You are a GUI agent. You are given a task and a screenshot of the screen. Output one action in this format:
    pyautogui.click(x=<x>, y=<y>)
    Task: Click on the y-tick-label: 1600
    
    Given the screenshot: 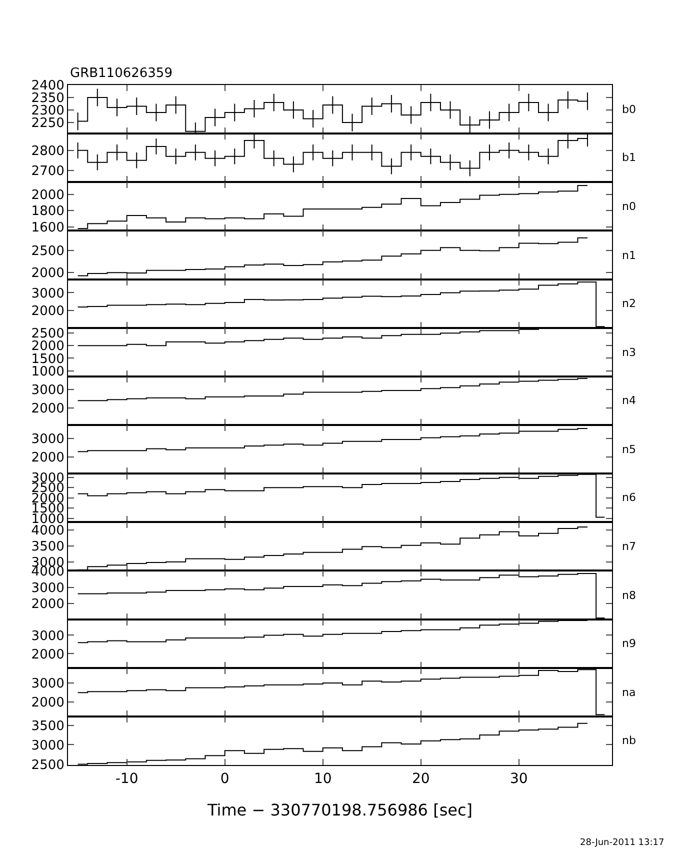 What is the action you would take?
    pyautogui.click(x=47, y=228)
    